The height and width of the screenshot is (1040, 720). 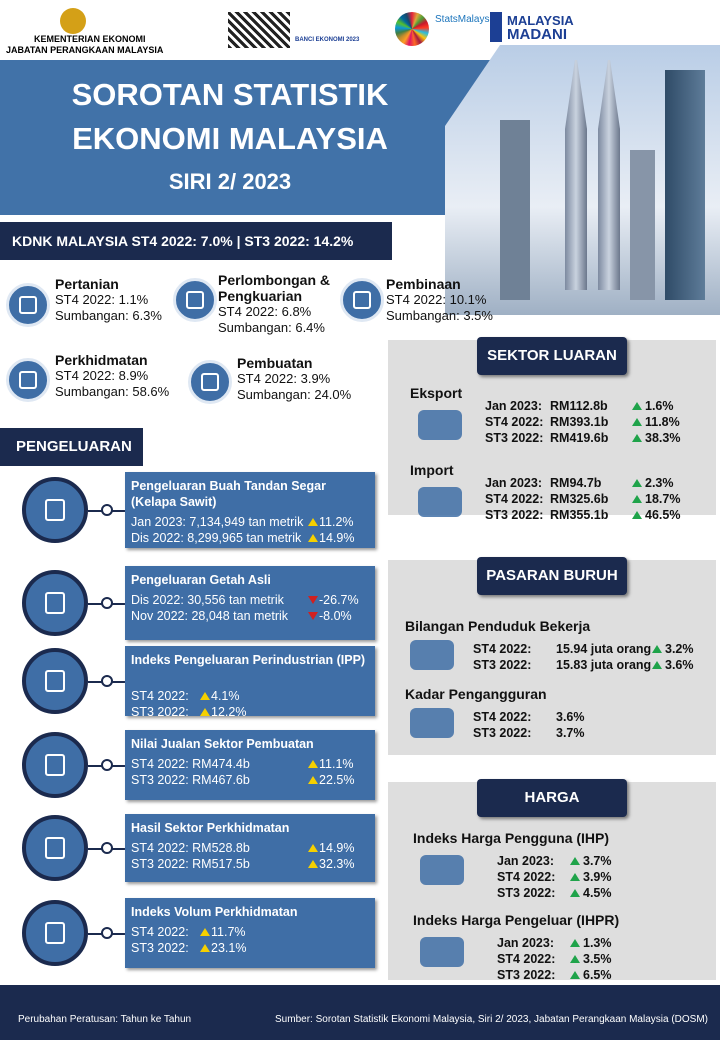 I want to click on footer-note: Perubahan Peratusan: Tahun ke Tahun, so click(x=105, y=1019).